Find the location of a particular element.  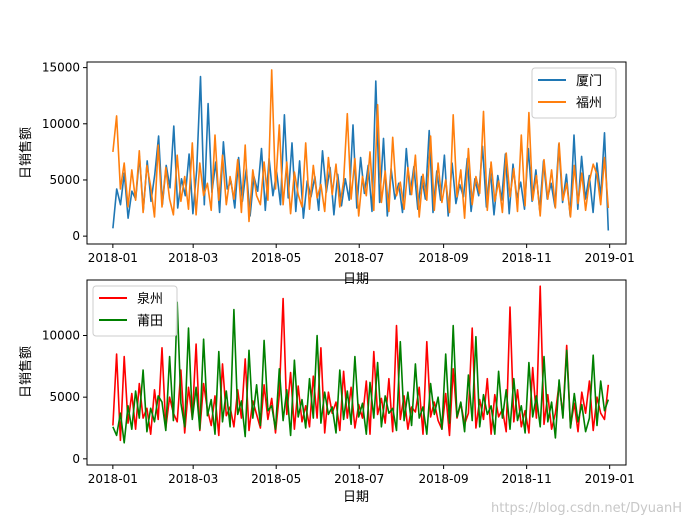

y-ticks: 0 5000 10000 is located at coordinates (64, 397).